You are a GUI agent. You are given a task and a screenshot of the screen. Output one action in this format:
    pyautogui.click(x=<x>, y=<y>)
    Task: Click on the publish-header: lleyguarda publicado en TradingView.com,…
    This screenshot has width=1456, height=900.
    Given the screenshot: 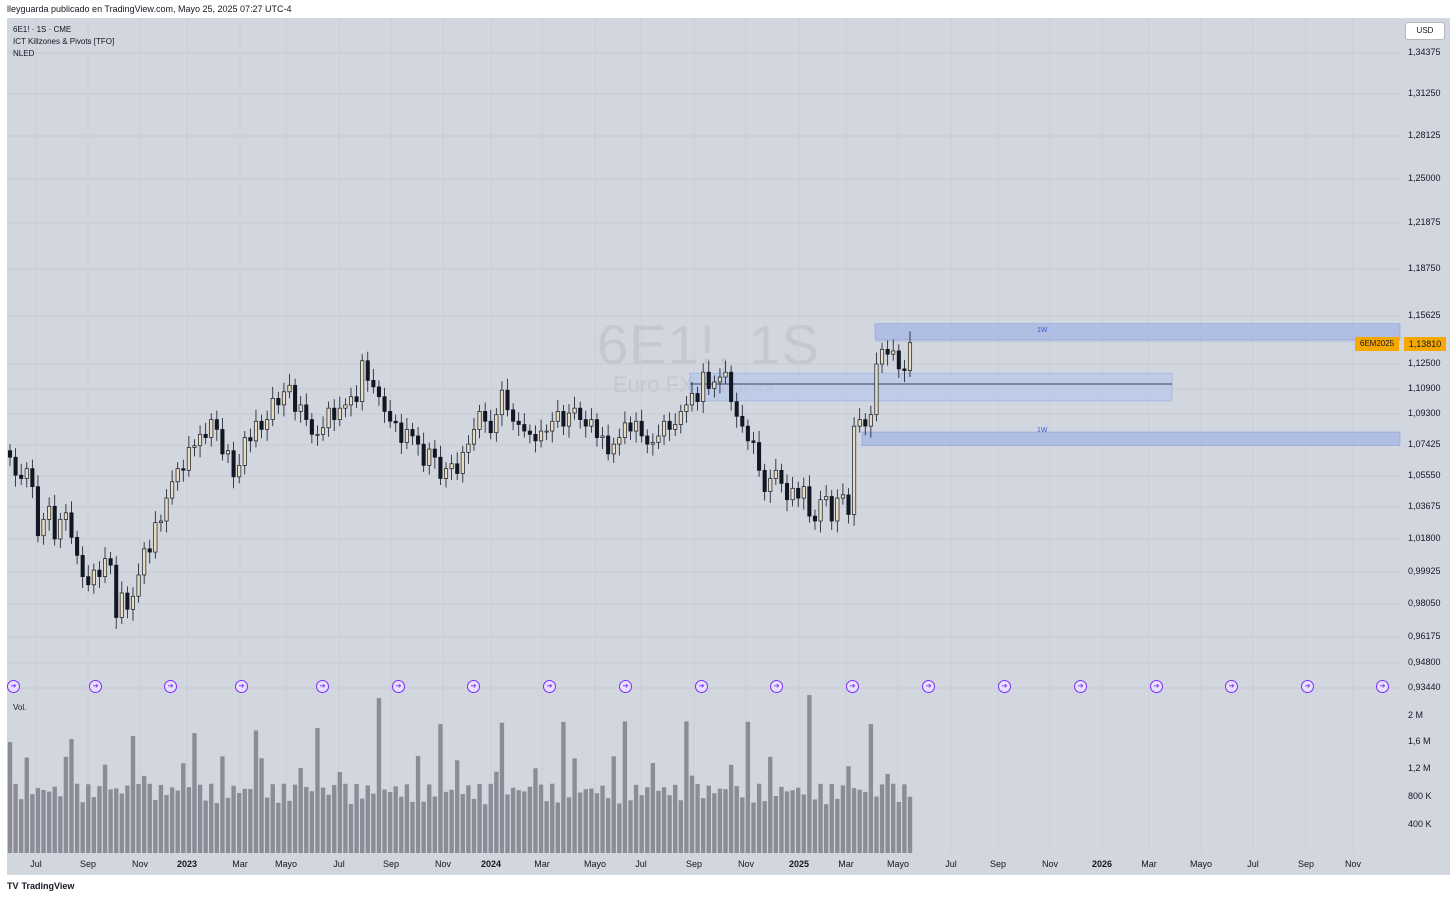 What is the action you would take?
    pyautogui.click(x=728, y=9)
    